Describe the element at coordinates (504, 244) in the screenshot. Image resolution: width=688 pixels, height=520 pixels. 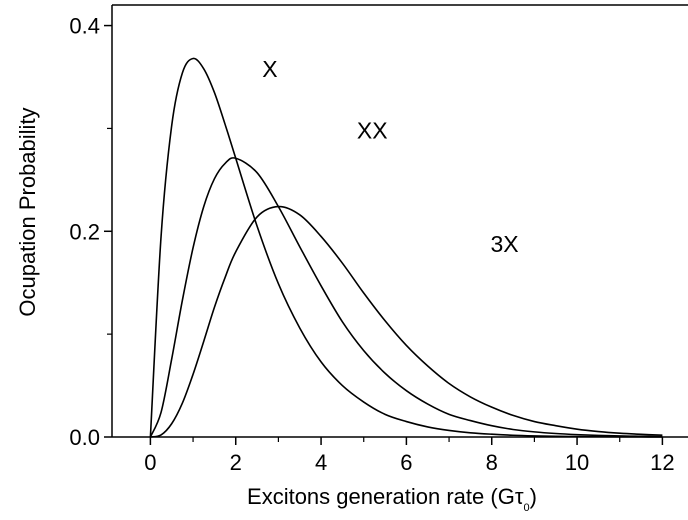
I see `curve-label-3x: 3X` at that location.